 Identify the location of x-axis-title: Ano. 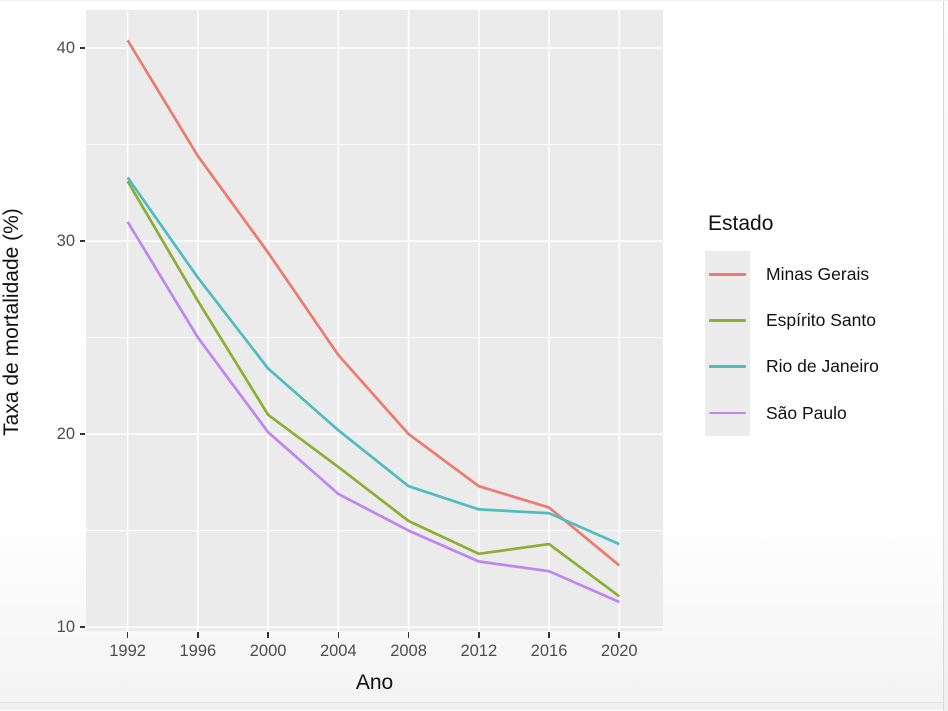
(374, 682).